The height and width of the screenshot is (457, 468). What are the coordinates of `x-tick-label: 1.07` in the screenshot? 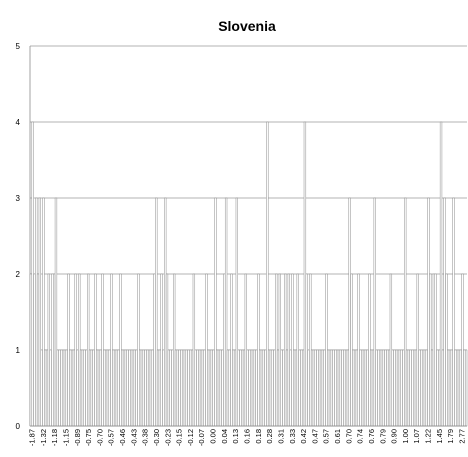 It's located at (416, 436).